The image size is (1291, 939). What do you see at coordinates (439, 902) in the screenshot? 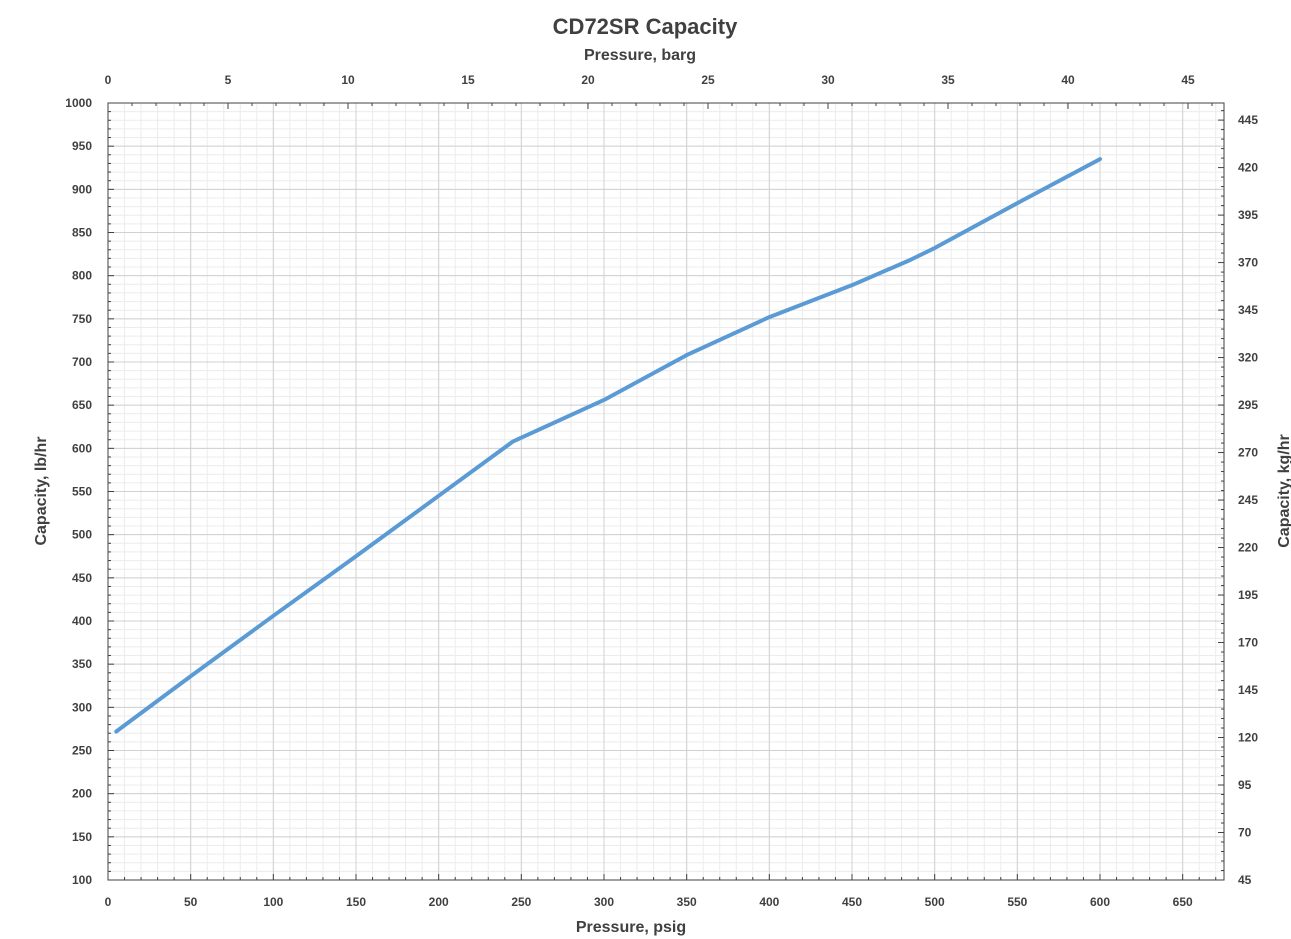
I see `x-tick-label: 200` at bounding box center [439, 902].